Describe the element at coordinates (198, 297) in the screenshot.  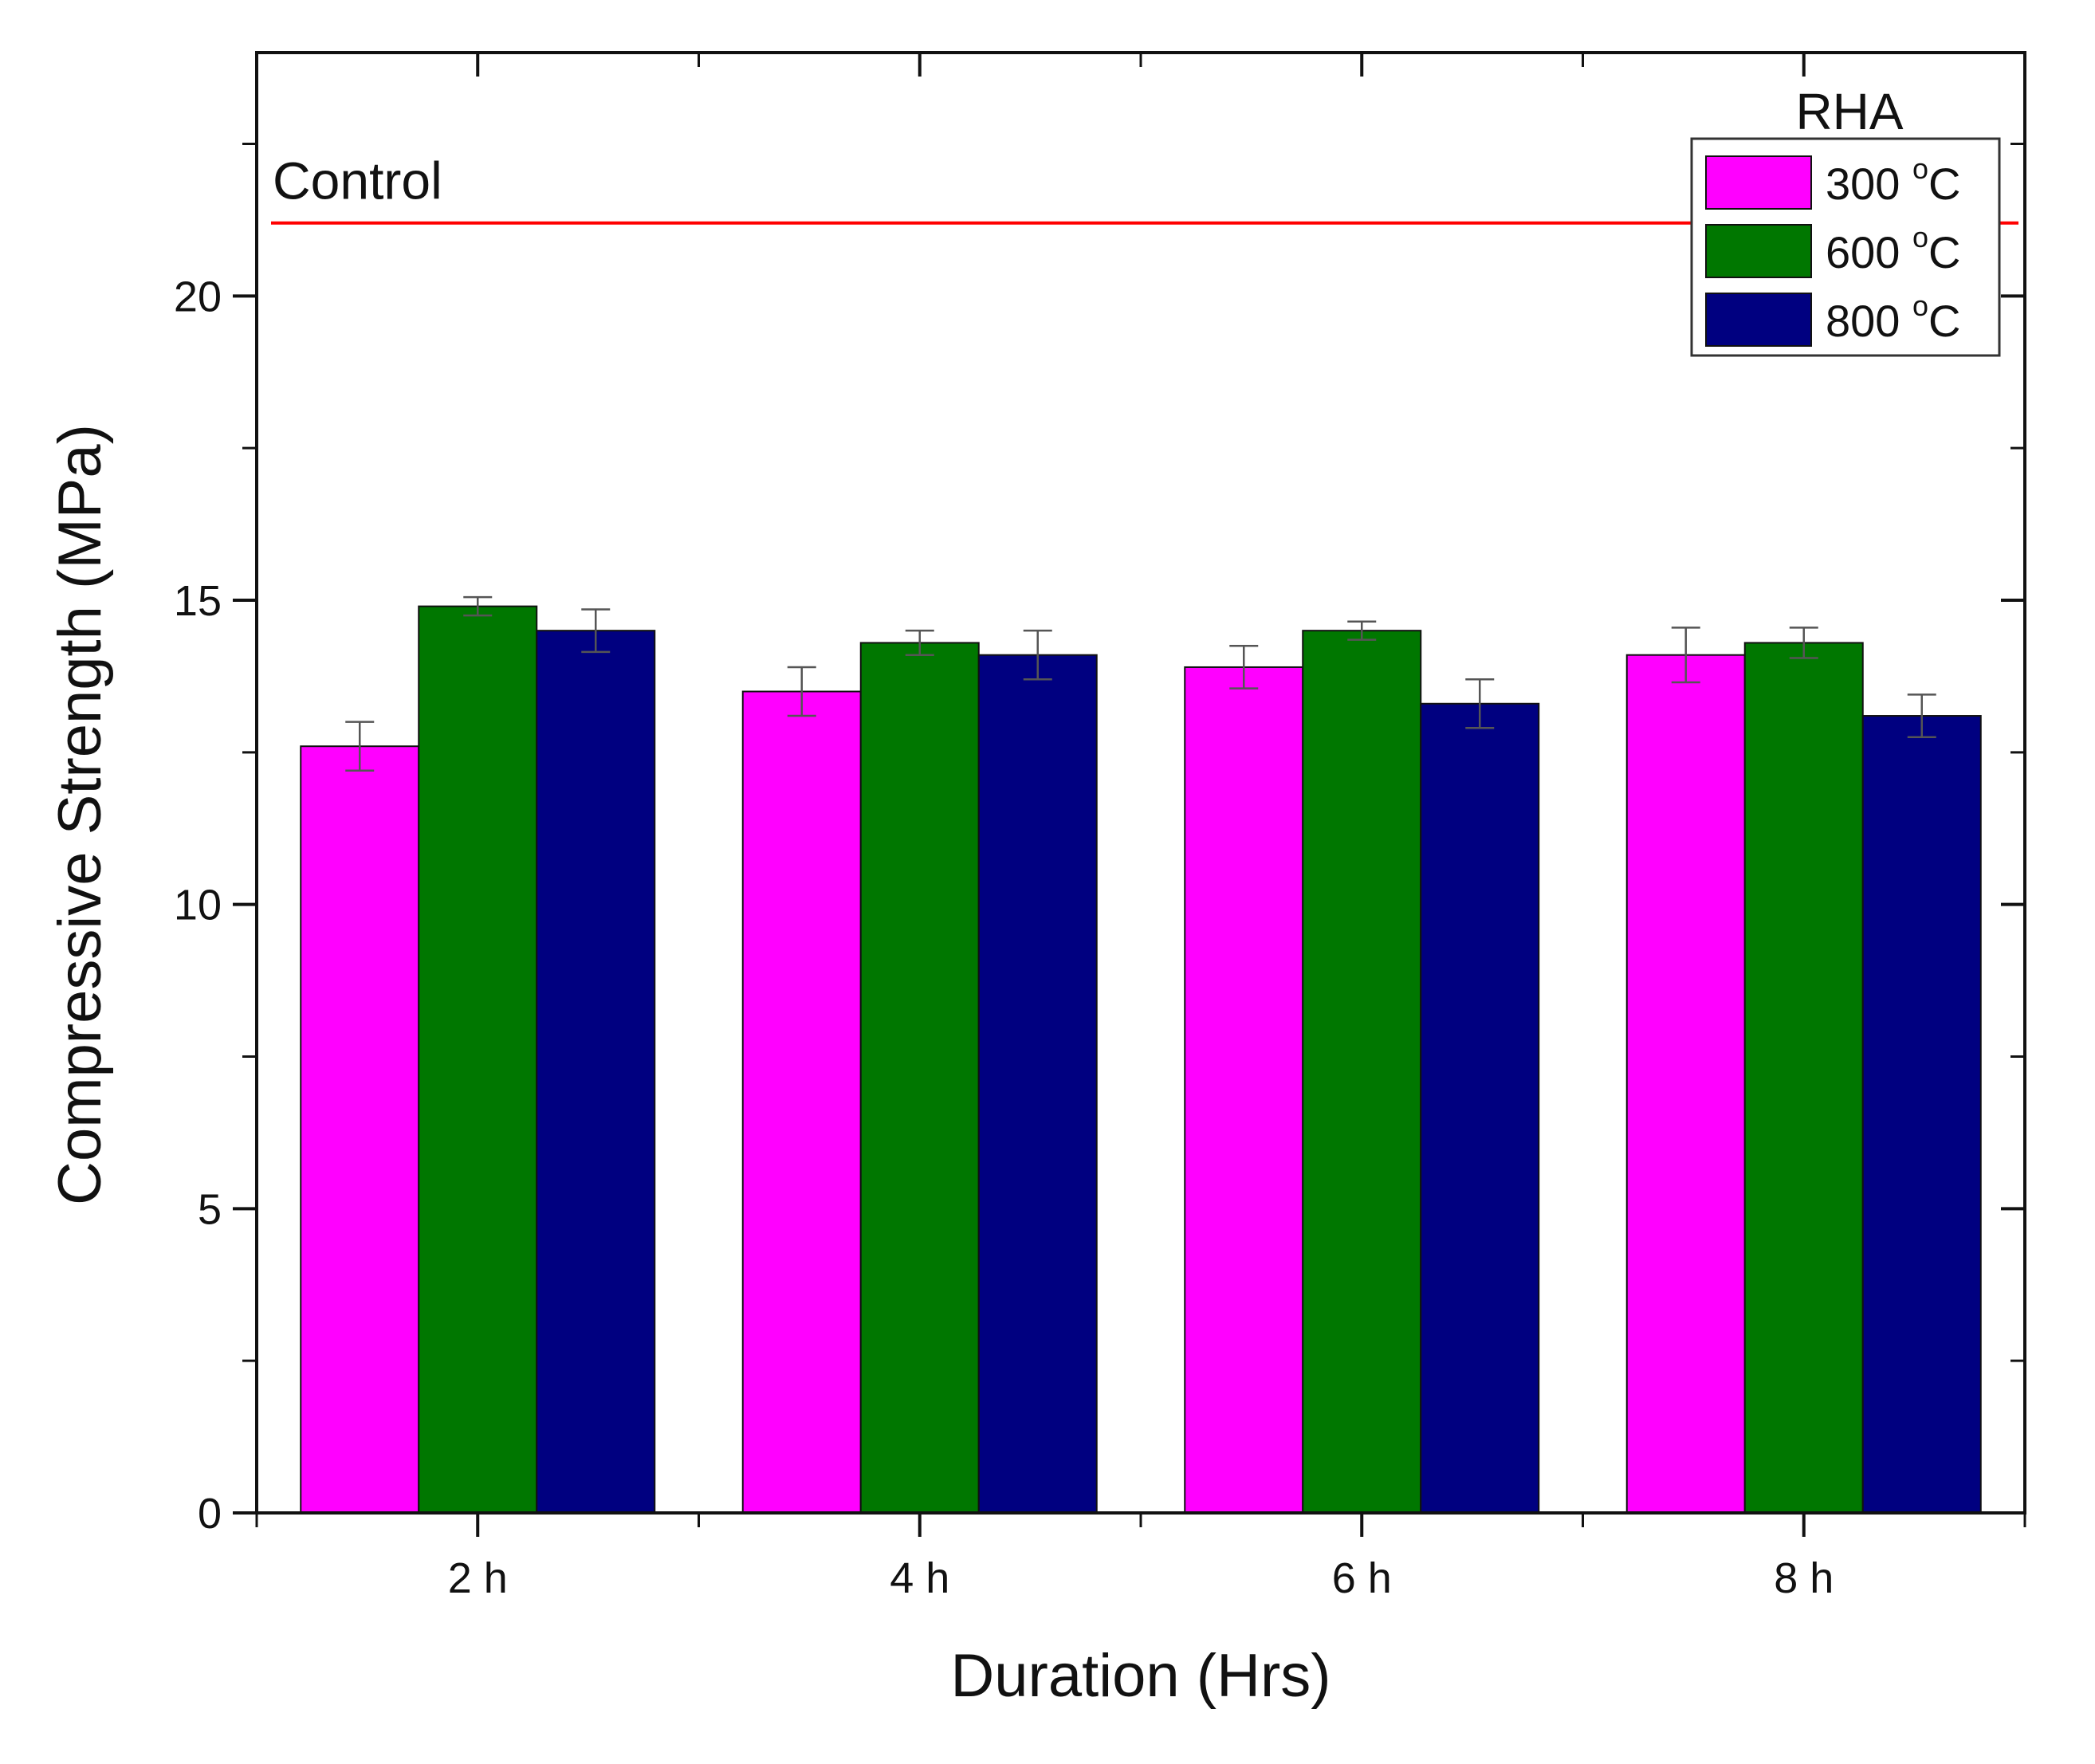
I see `y-tick-label: 20` at that location.